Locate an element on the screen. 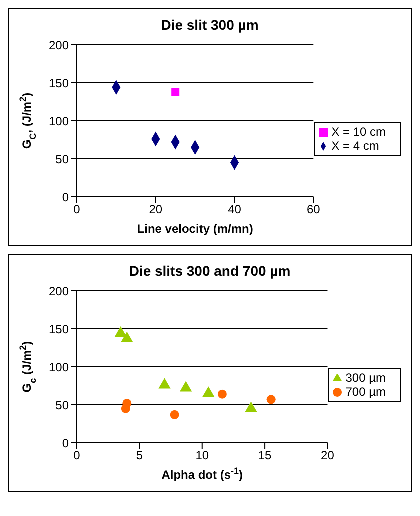 The height and width of the screenshot is (516, 420). x-axis-title: Line velocity (m/mn) is located at coordinates (195, 229).